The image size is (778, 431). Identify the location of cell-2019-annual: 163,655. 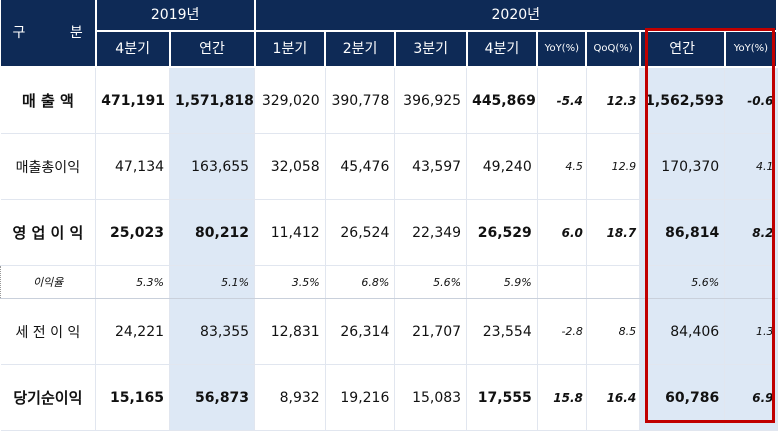
(212, 166).